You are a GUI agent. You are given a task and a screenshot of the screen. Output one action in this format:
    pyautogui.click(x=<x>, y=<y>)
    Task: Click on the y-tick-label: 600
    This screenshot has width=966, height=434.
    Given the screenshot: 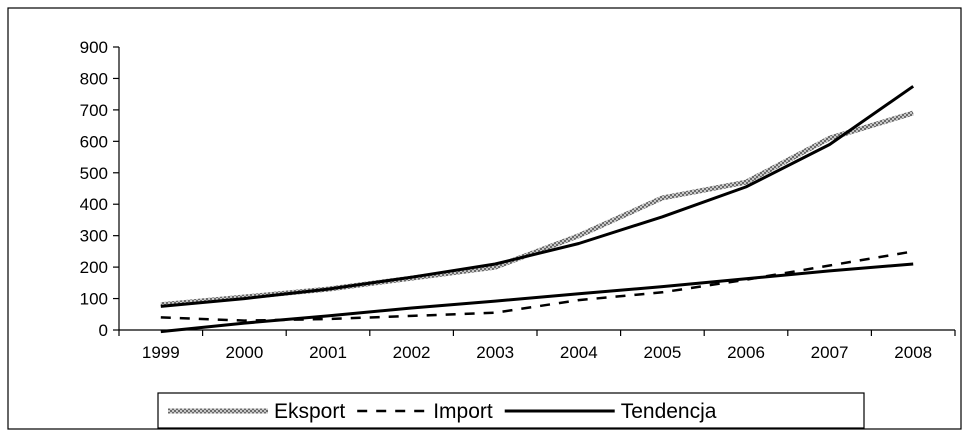 What is the action you would take?
    pyautogui.click(x=94, y=141)
    